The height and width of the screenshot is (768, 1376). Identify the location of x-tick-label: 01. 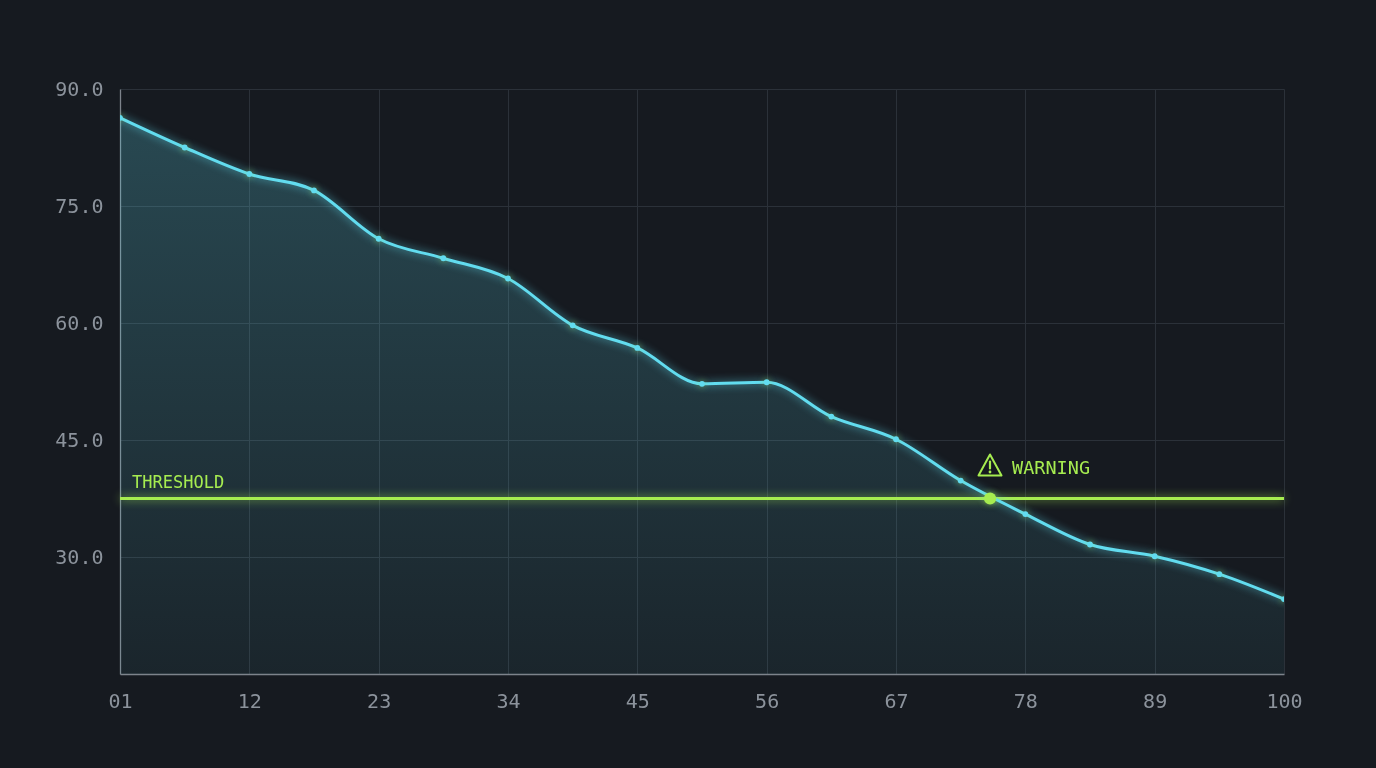
(120, 700).